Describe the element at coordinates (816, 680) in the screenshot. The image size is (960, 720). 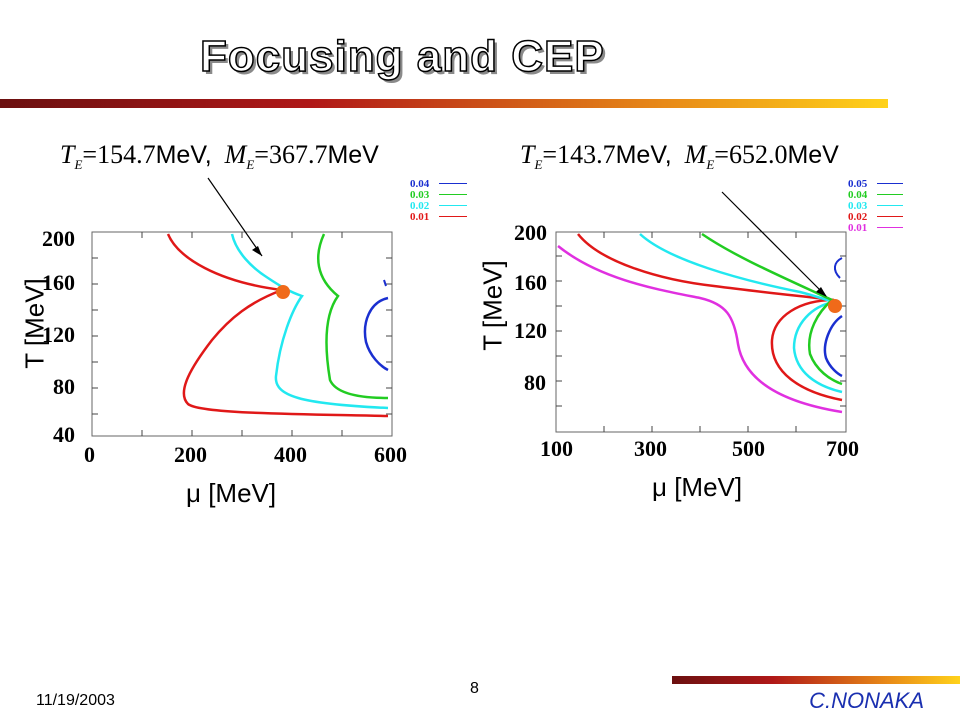
I see `footer-bar` at that location.